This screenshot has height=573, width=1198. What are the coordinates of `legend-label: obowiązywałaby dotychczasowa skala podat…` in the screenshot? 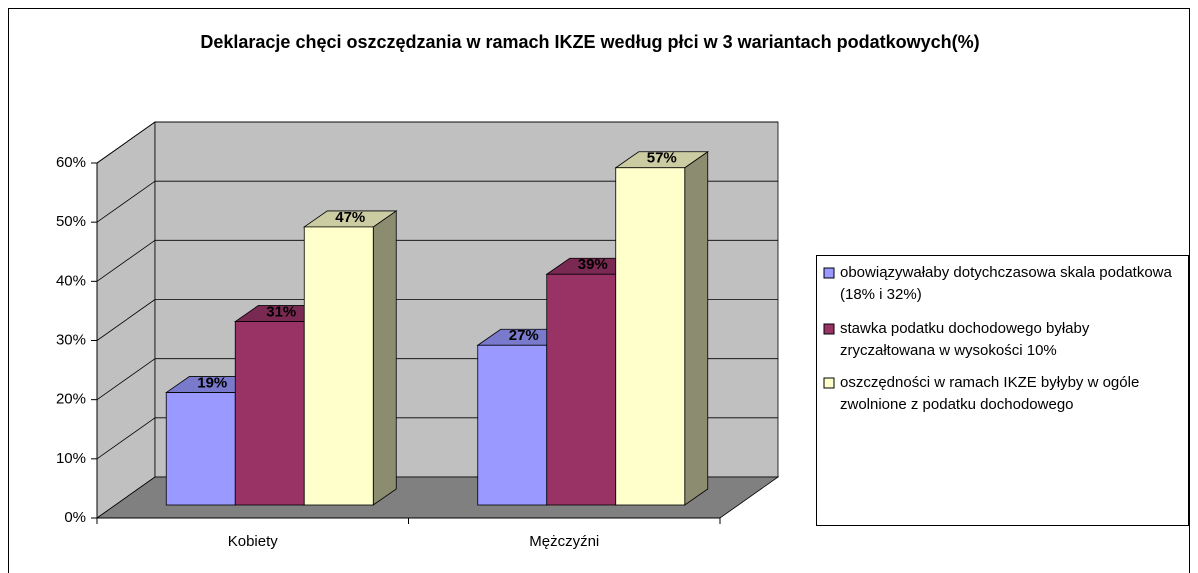 It's located at (1006, 283).